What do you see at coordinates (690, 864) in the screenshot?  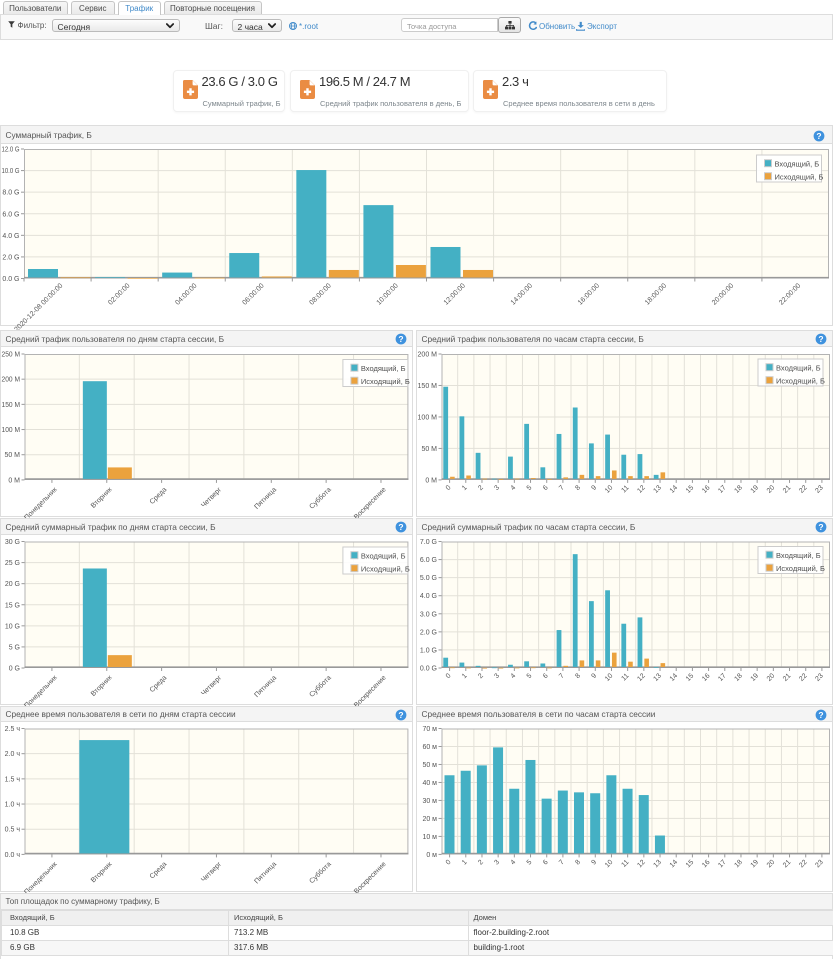 I see `svg-text: 15` at bounding box center [690, 864].